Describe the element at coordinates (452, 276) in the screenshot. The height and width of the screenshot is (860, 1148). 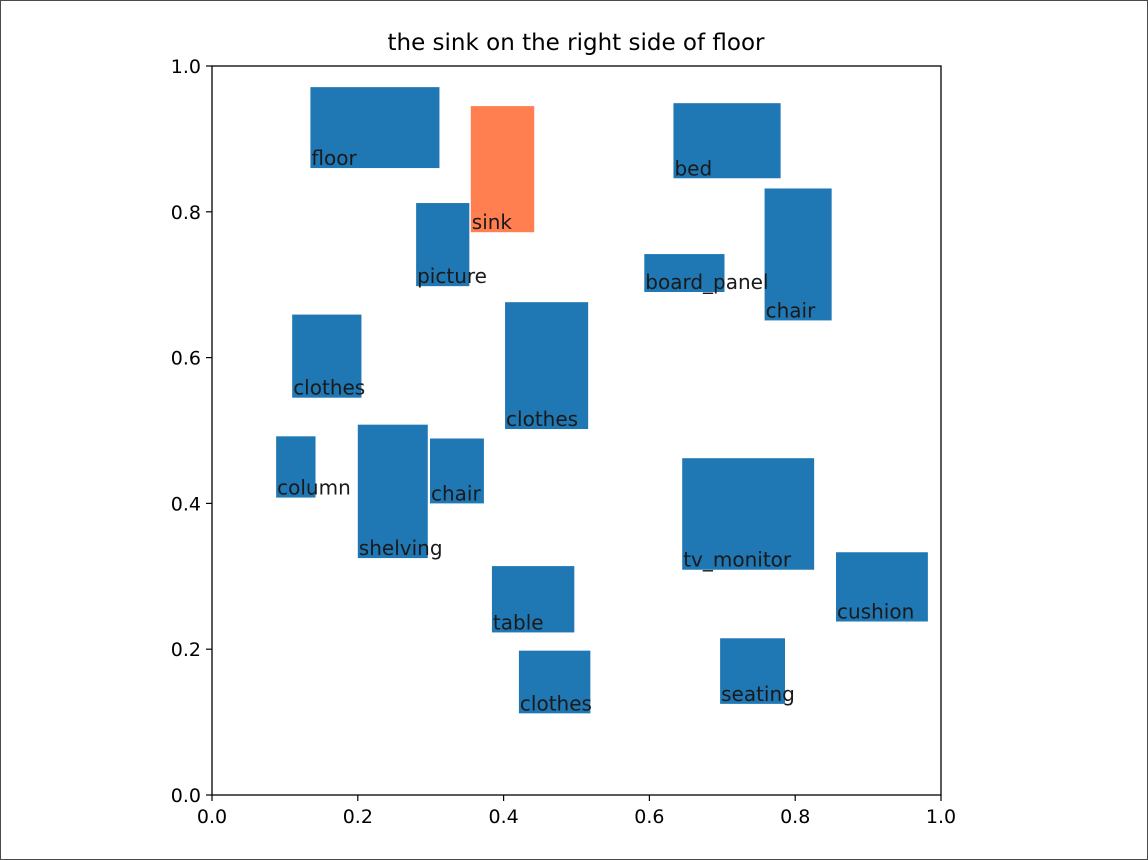
I see `box-label-picture-3: picture` at that location.